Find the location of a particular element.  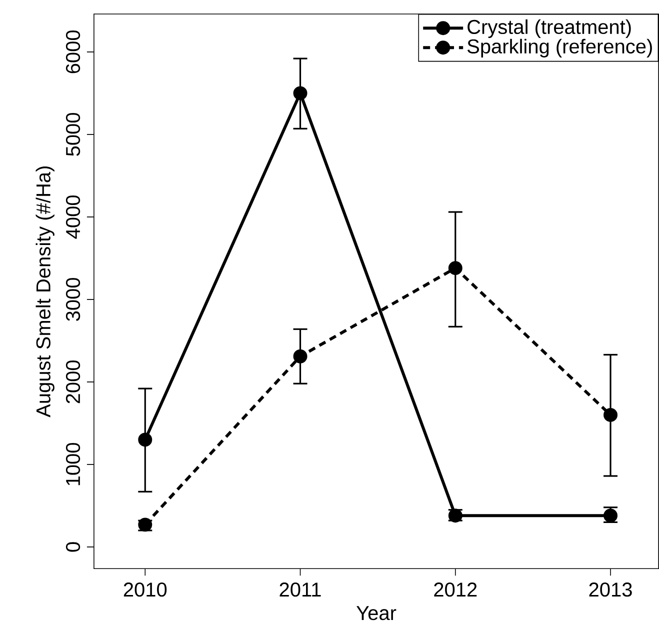

x-tick-label: 2010 is located at coordinates (145, 589).